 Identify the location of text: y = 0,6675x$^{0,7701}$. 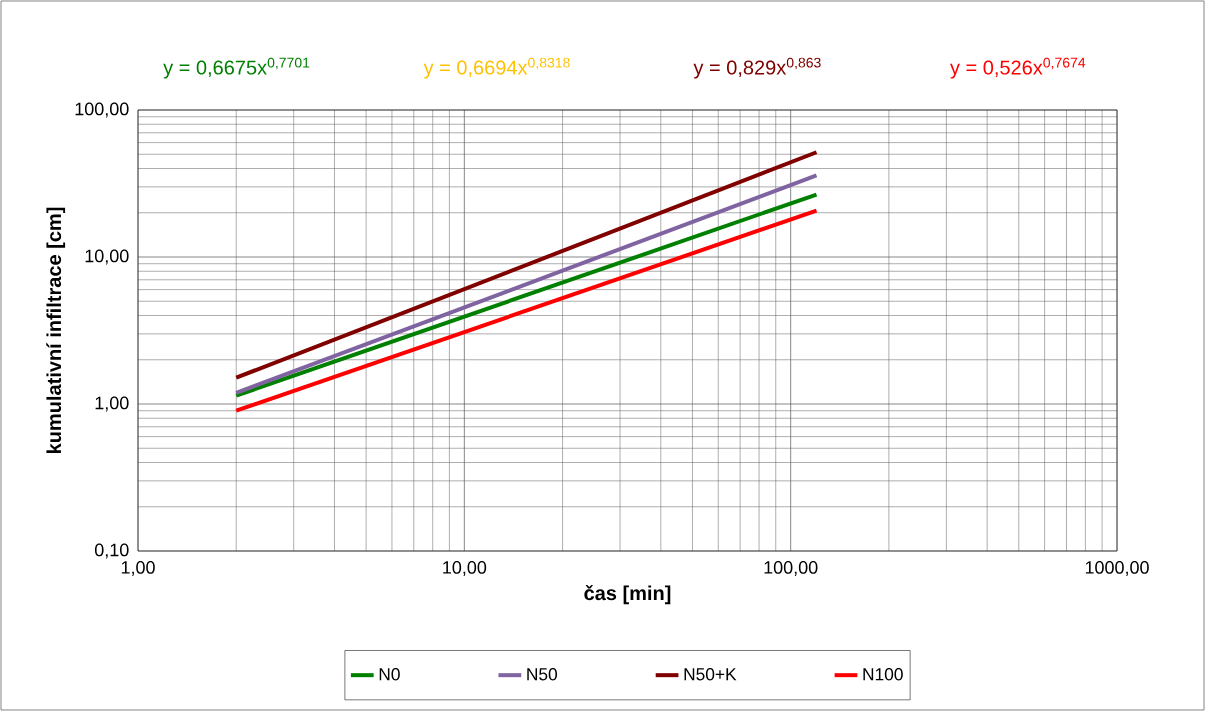
(236, 68).